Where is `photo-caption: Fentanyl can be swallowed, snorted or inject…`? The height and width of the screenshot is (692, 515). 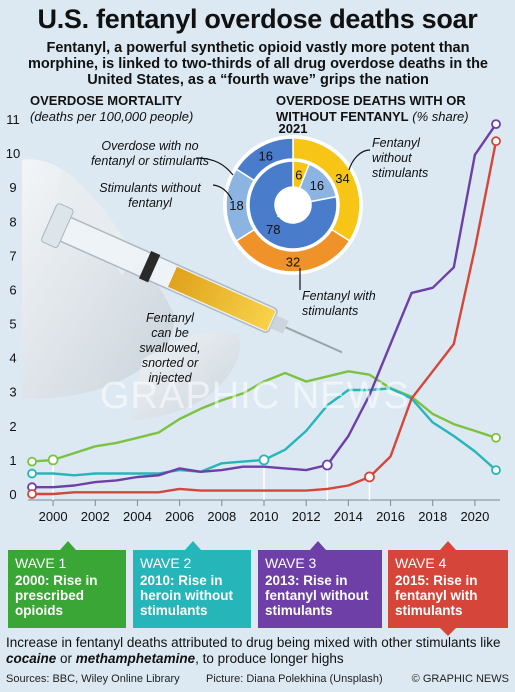 photo-caption: Fentanyl can be swallowed, snorted or inject… is located at coordinates (169, 348).